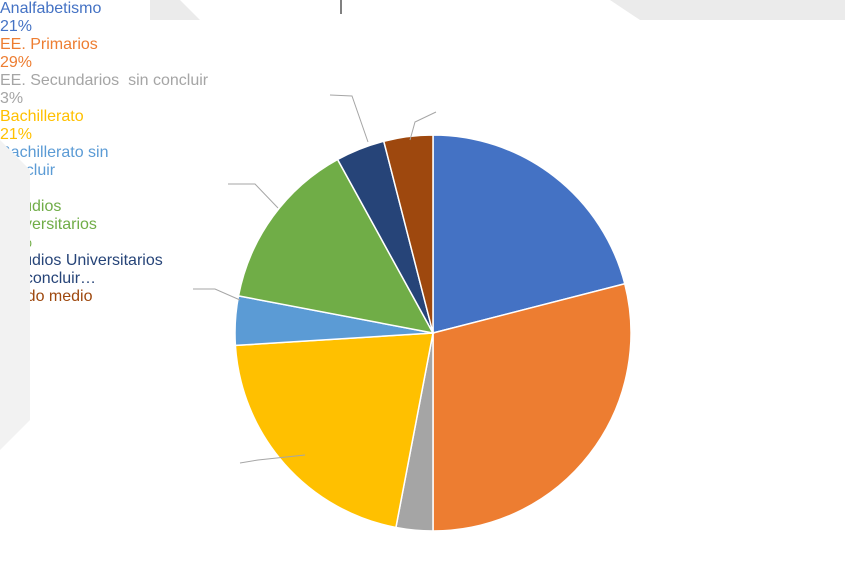 The height and width of the screenshot is (575, 845). I want to click on category-label: EE. Secundarios sin concluir, so click(104, 80).